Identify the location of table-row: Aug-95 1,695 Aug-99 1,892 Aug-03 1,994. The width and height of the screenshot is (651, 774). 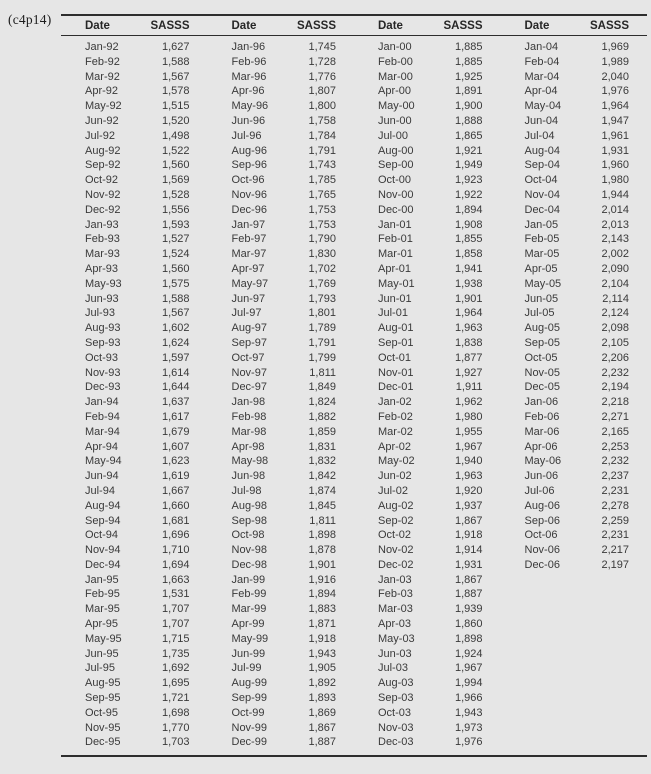
(354, 683).